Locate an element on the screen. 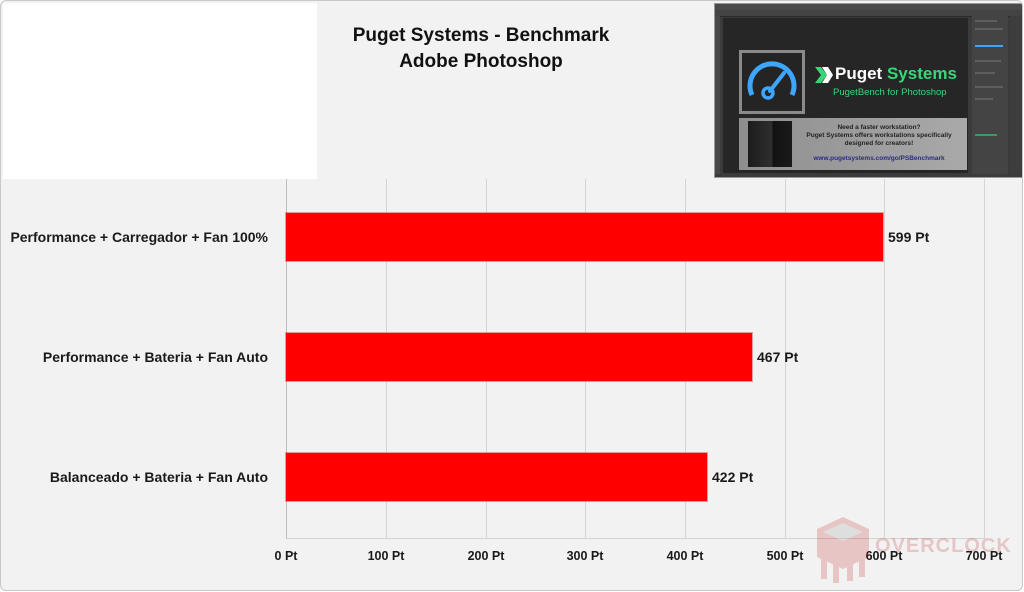 This screenshot has height=592, width=1024. x-tick-label: 100 Pt is located at coordinates (386, 556).